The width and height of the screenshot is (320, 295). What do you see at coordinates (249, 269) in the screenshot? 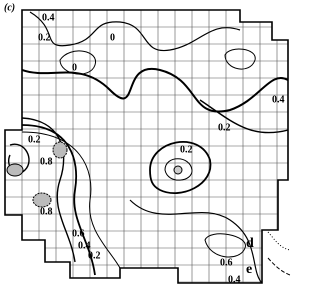
I see `legend-label: e` at bounding box center [249, 269].